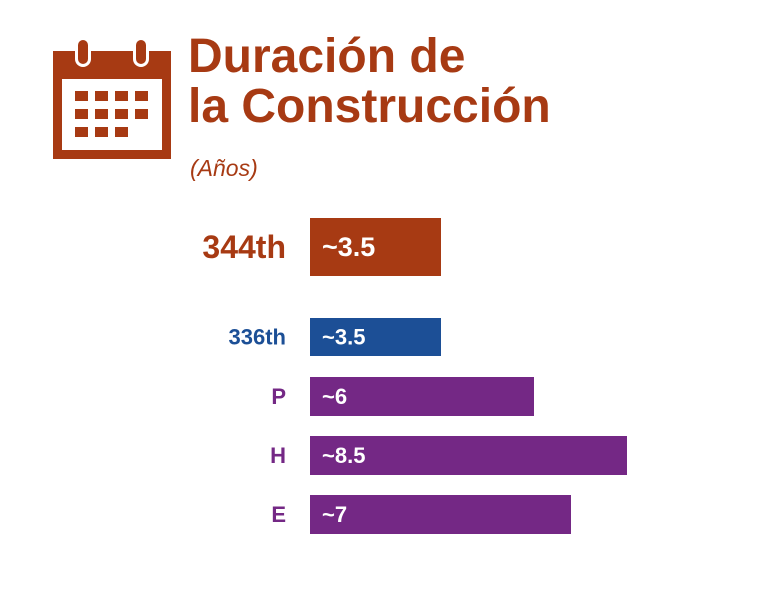 This screenshot has height=592, width=770. I want to click on bar-344th, so click(375, 247).